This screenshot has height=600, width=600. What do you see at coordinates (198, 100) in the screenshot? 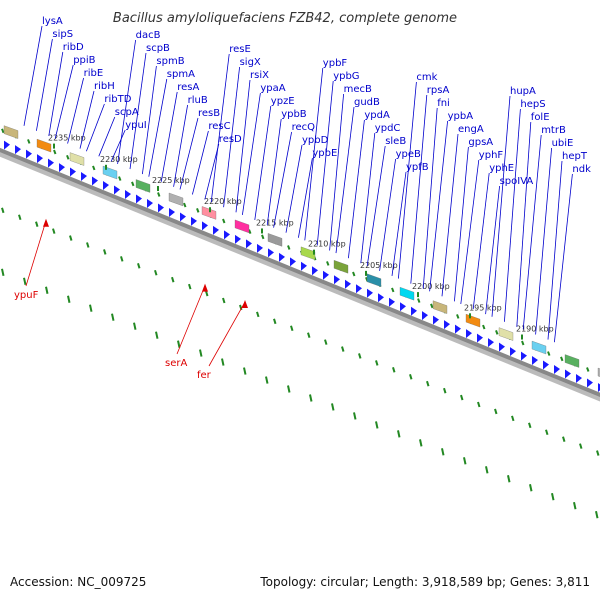
I see `gene-label: rluB` at bounding box center [198, 100].